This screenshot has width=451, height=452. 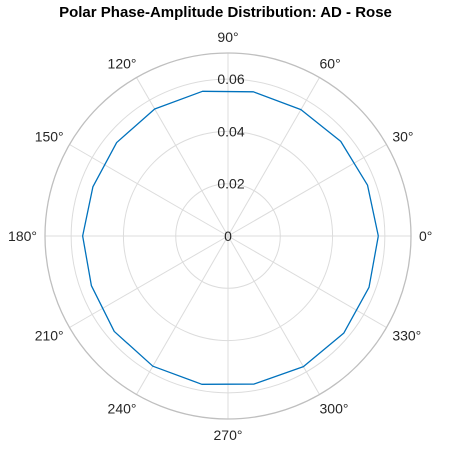 What do you see at coordinates (49, 137) in the screenshot?
I see `theta-tick-label: 150°` at bounding box center [49, 137].